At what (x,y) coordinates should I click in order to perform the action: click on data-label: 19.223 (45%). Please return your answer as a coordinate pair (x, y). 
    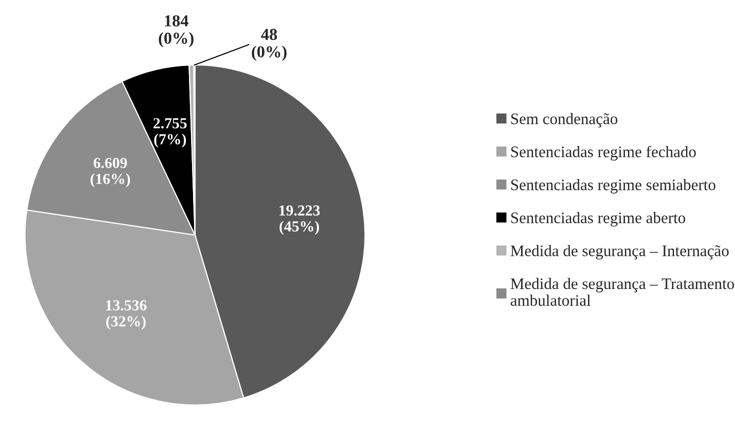
    Looking at the image, I should click on (300, 220).